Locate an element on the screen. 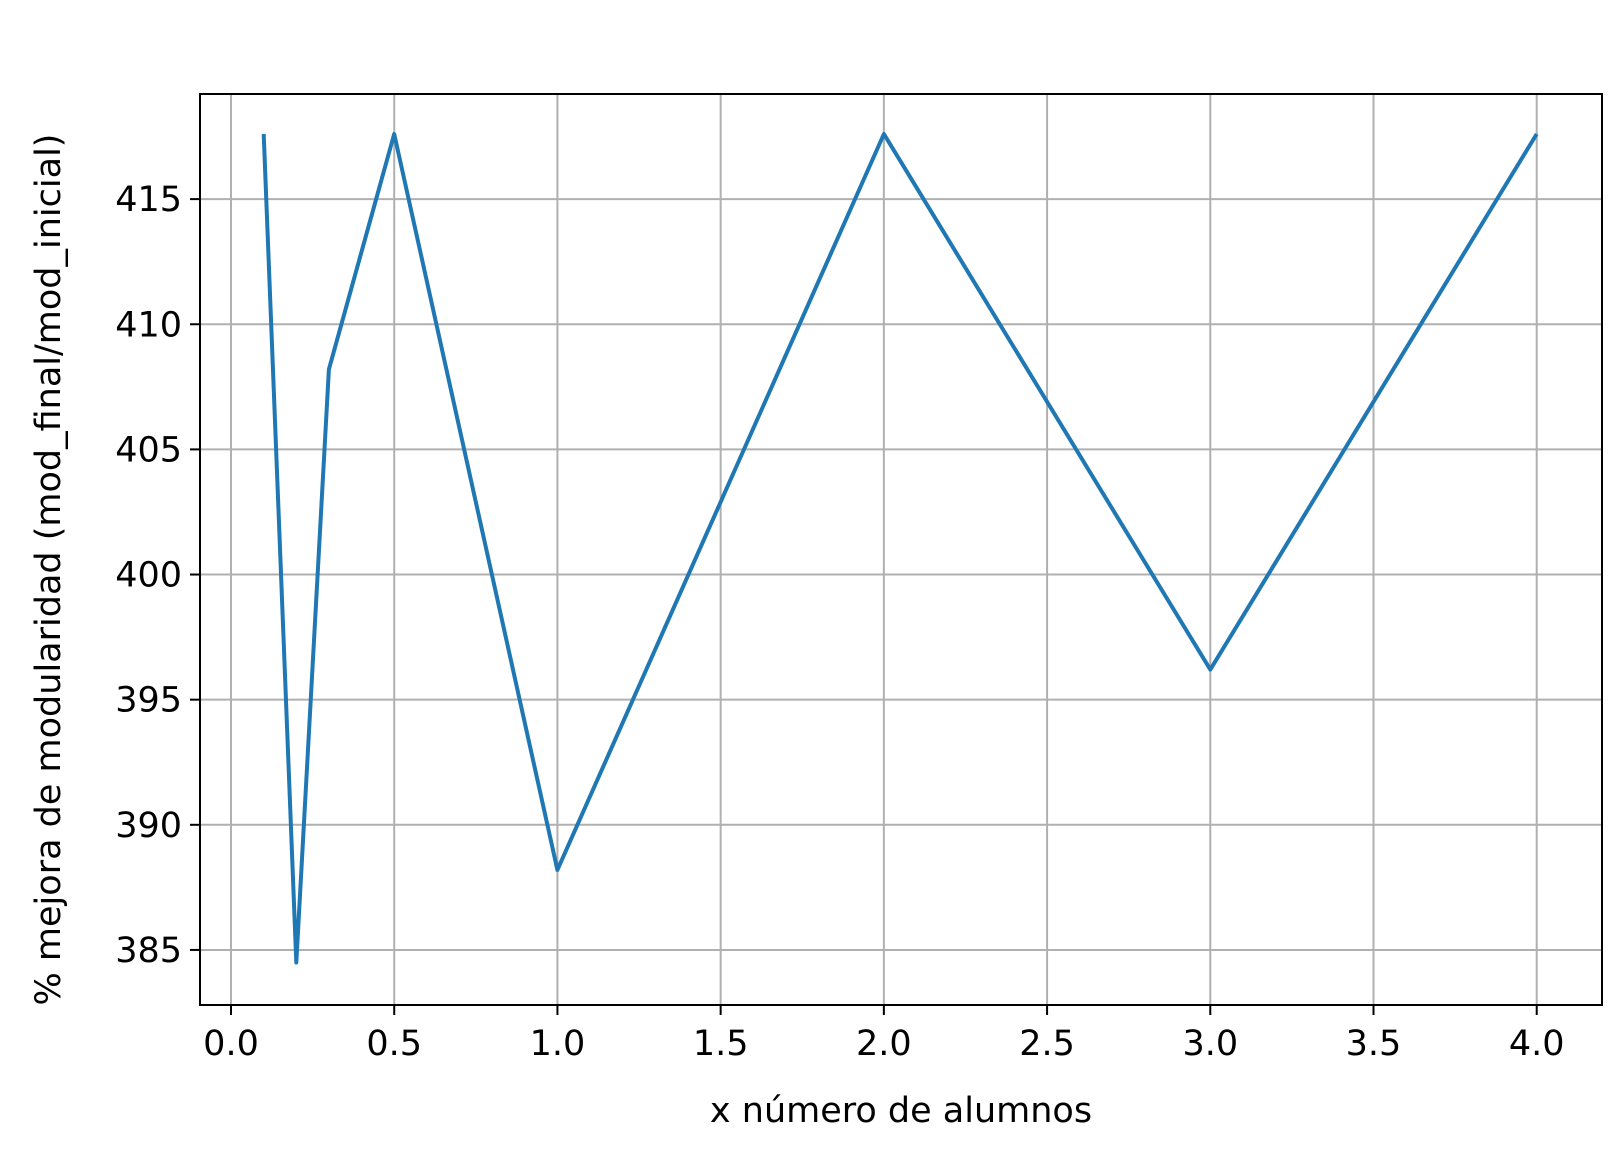  x-tick-label: 4.0 is located at coordinates (1537, 1044).